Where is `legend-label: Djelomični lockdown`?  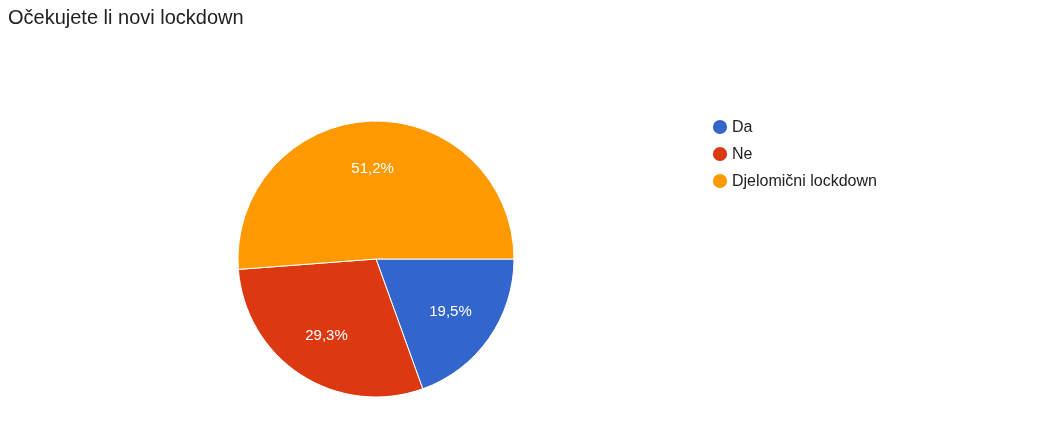 legend-label: Djelomični lockdown is located at coordinates (804, 180).